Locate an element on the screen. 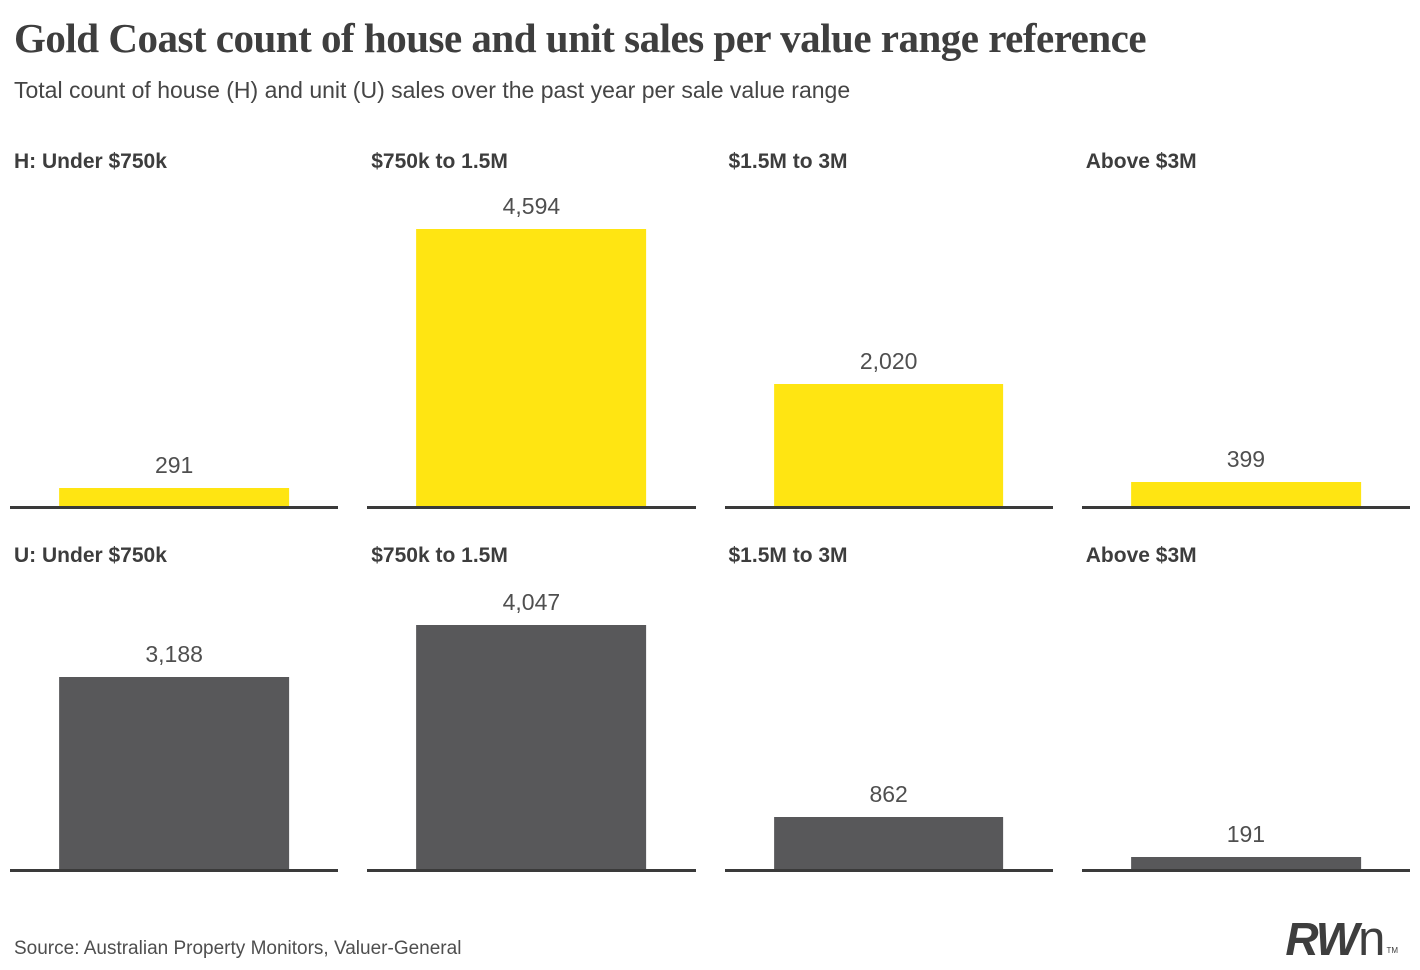  plot-area: 4,047 is located at coordinates (531, 723).